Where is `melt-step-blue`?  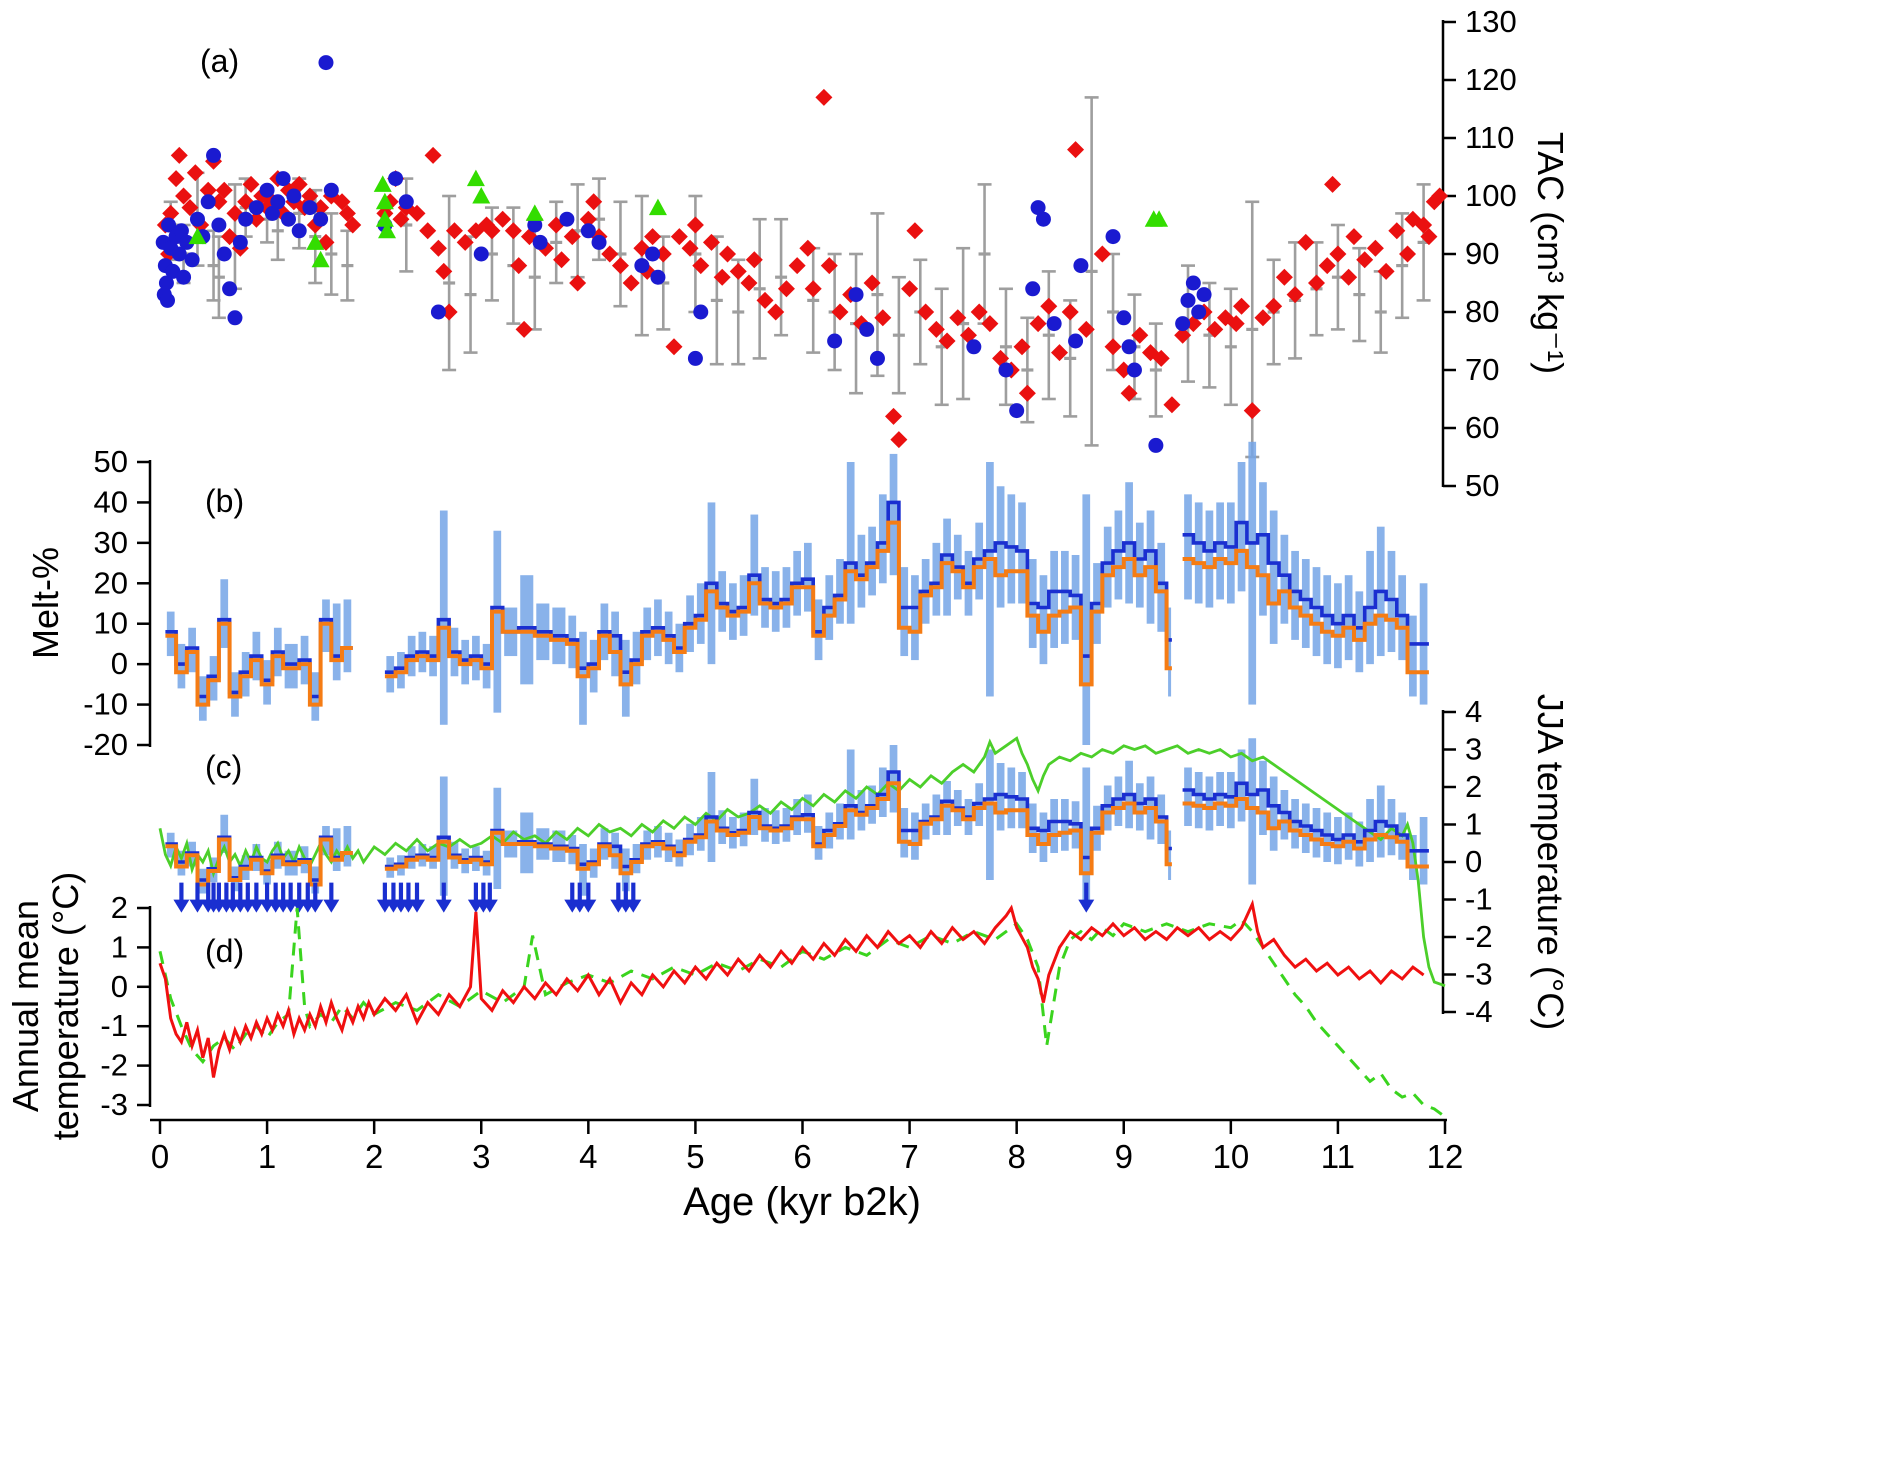 melt-step-blue is located at coordinates (1305, 583).